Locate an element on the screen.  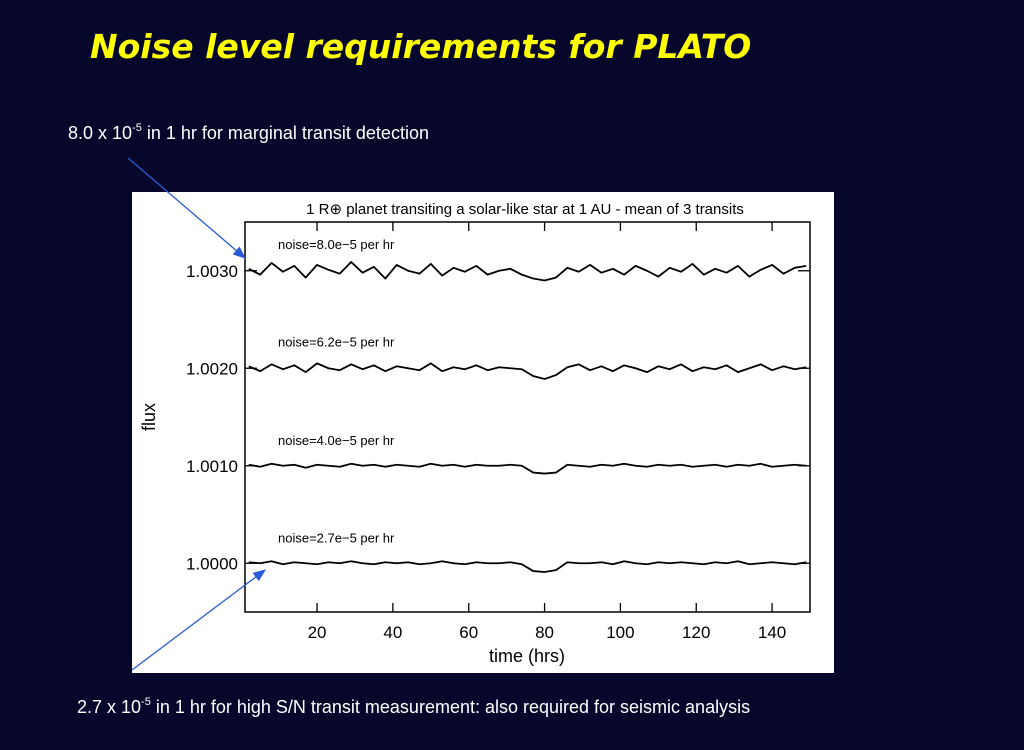
series-label: noise=8.0e−5 per hr is located at coordinates (336, 244).